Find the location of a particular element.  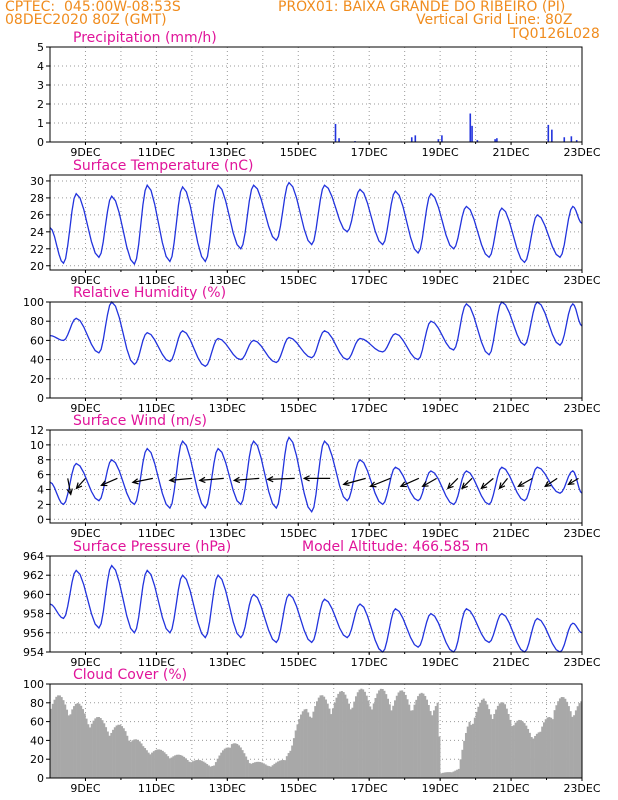

x-tick-label: 13DEC is located at coordinates (227, 788).